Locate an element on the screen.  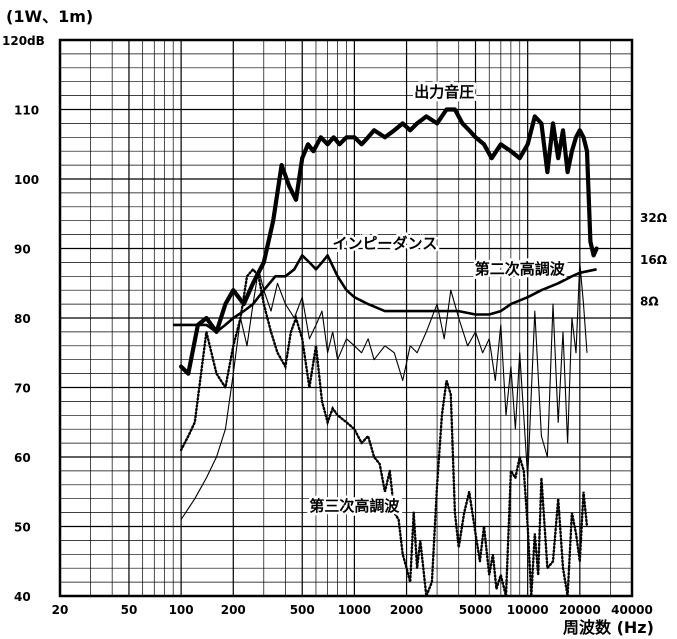
y-tick-label: 40 is located at coordinates (22, 597).